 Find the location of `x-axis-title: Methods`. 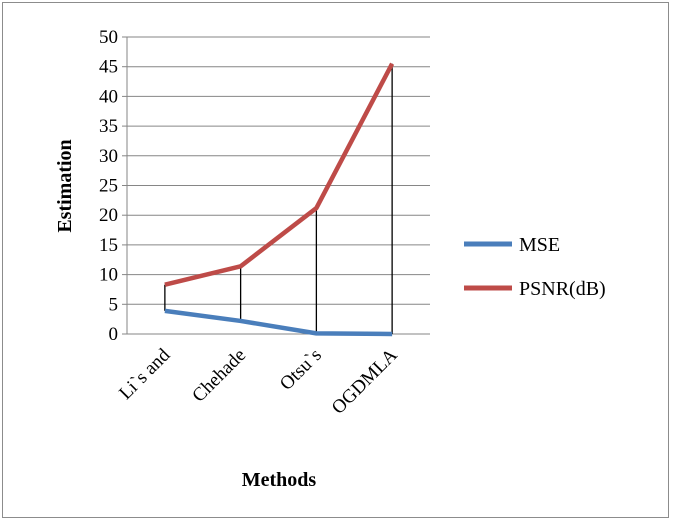

x-axis-title: Methods is located at coordinates (279, 480).